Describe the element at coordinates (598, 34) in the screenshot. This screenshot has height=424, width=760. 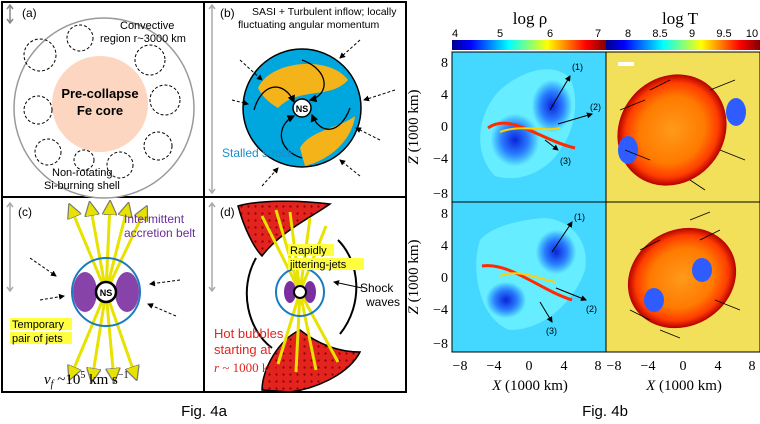
I see `cbar-rho-tick: 7` at that location.